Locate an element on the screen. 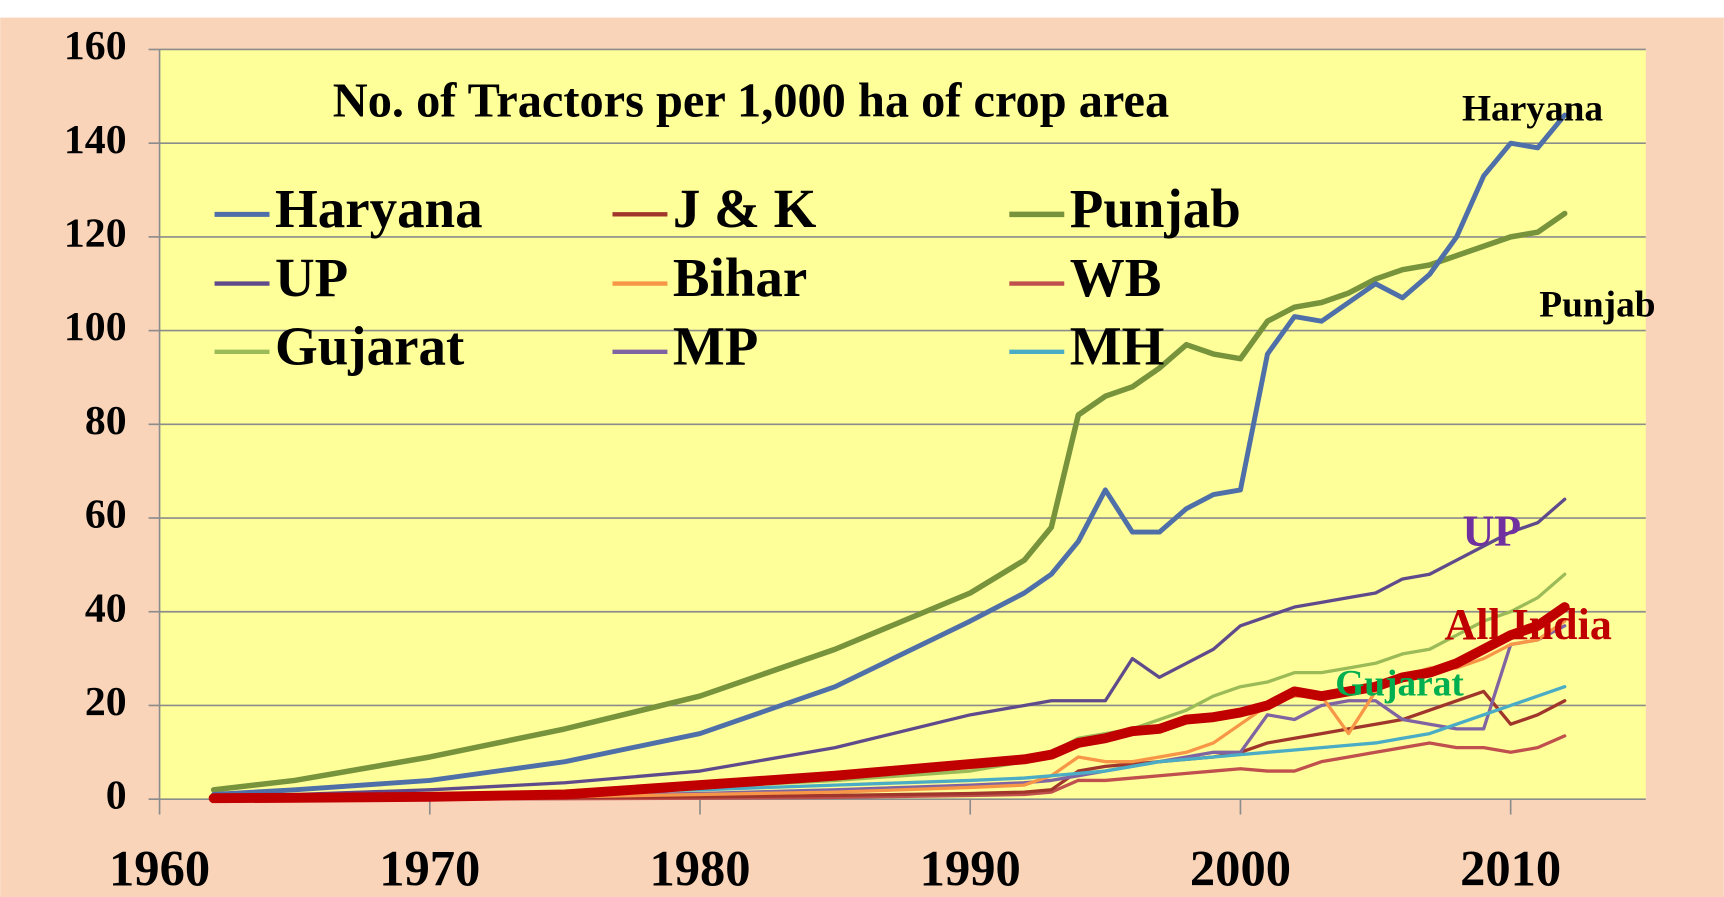 Image resolution: width=1724 pixels, height=897 pixels. series-line is located at coordinates (889, 742).